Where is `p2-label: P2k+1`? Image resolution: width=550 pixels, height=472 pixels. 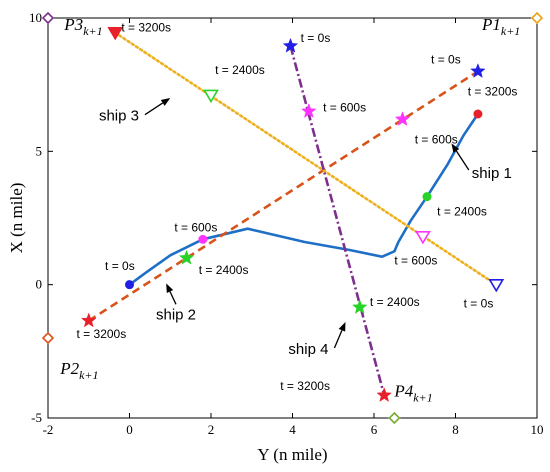
p2-label: P2k+1 is located at coordinates (78, 370).